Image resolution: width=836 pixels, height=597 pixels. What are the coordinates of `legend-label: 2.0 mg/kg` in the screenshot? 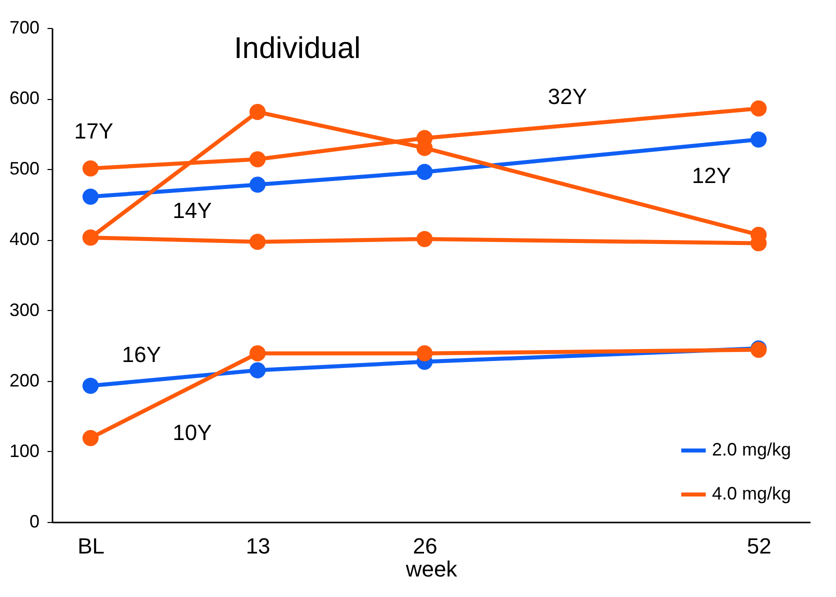 It's located at (752, 450).